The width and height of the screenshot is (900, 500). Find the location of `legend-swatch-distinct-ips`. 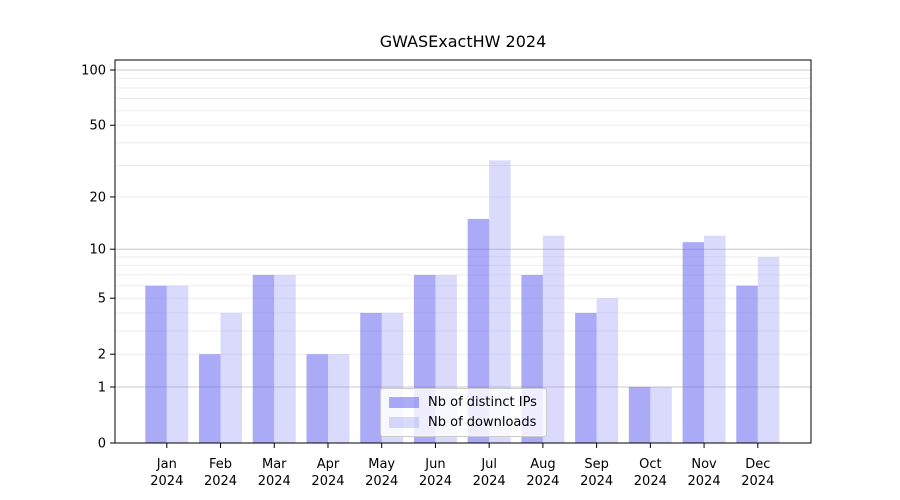

legend-swatch-distinct-ips is located at coordinates (404, 402).